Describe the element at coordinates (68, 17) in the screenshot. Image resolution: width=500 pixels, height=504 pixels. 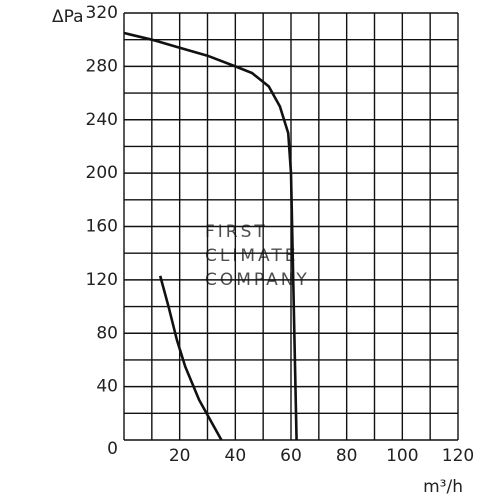
I see `y-axis-label: ΔPa` at that location.